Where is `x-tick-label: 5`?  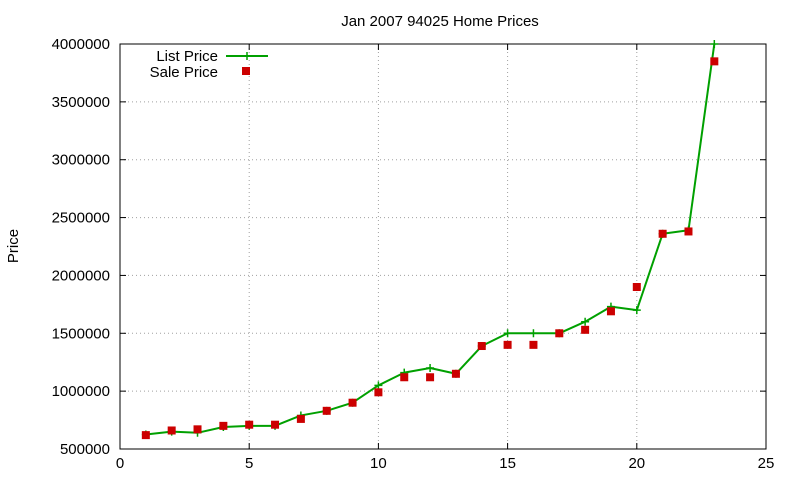
x-tick-label: 5 is located at coordinates (249, 463).